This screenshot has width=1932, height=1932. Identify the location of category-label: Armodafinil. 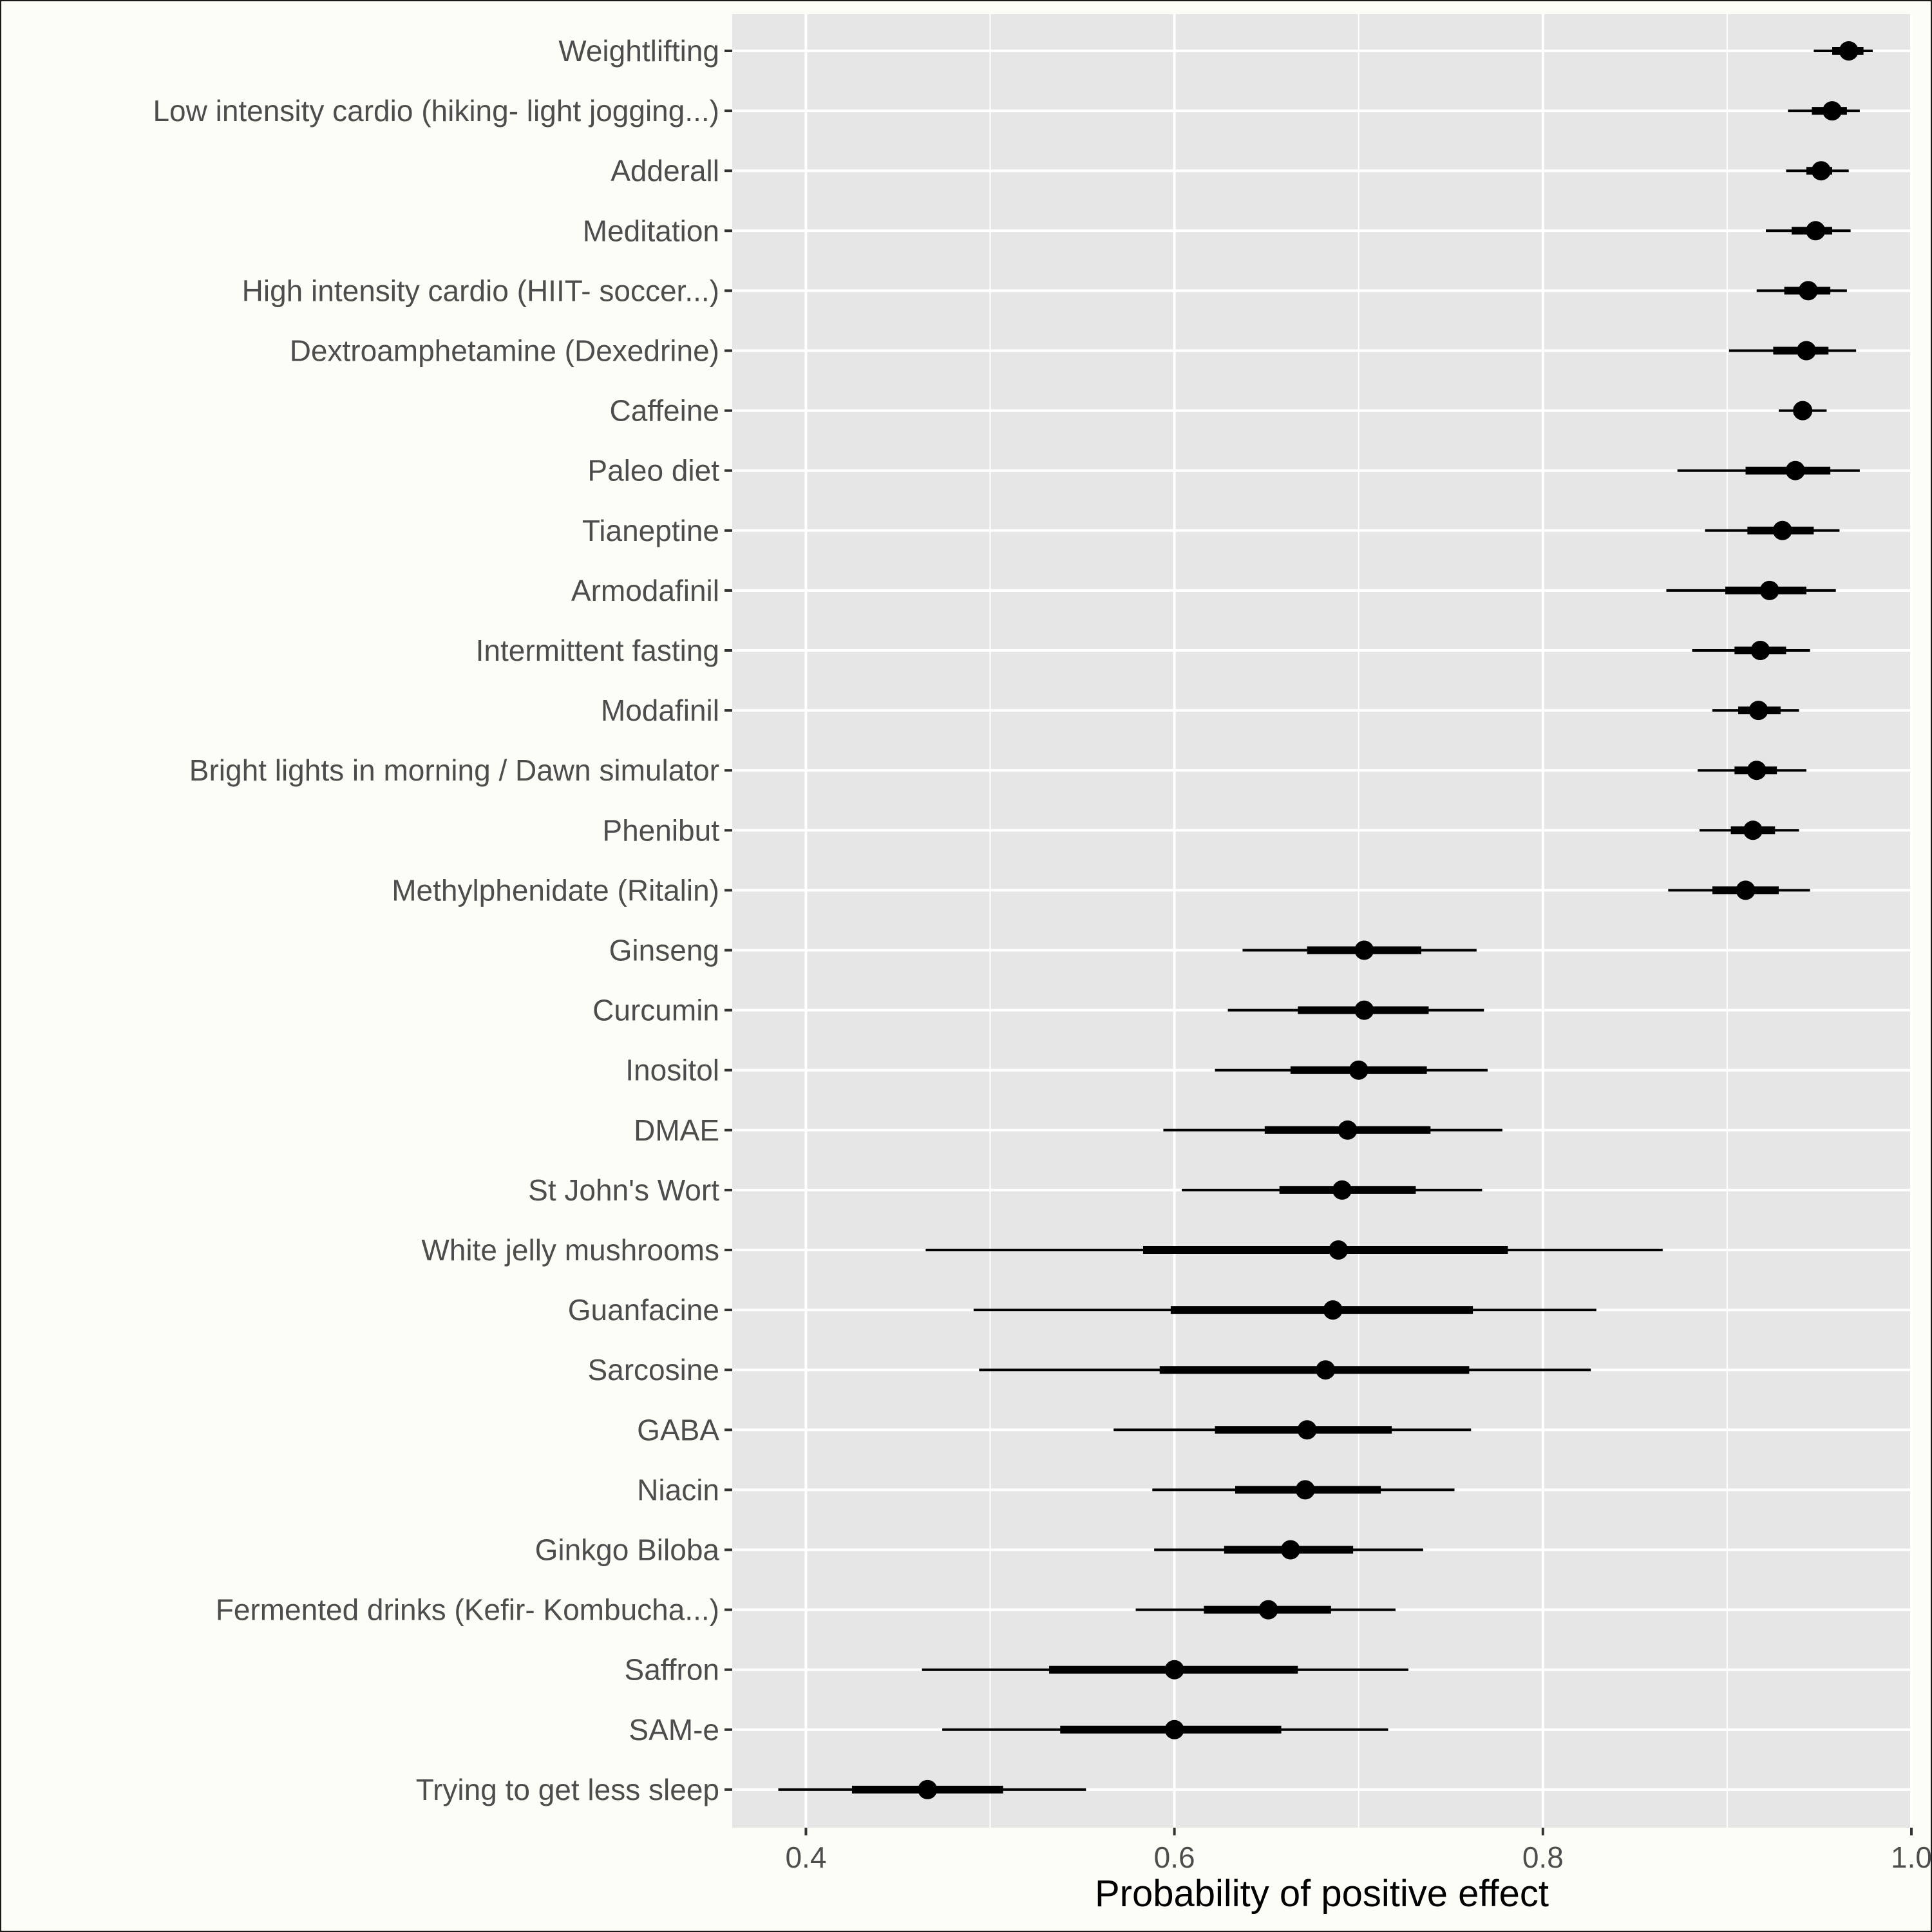
(645, 590).